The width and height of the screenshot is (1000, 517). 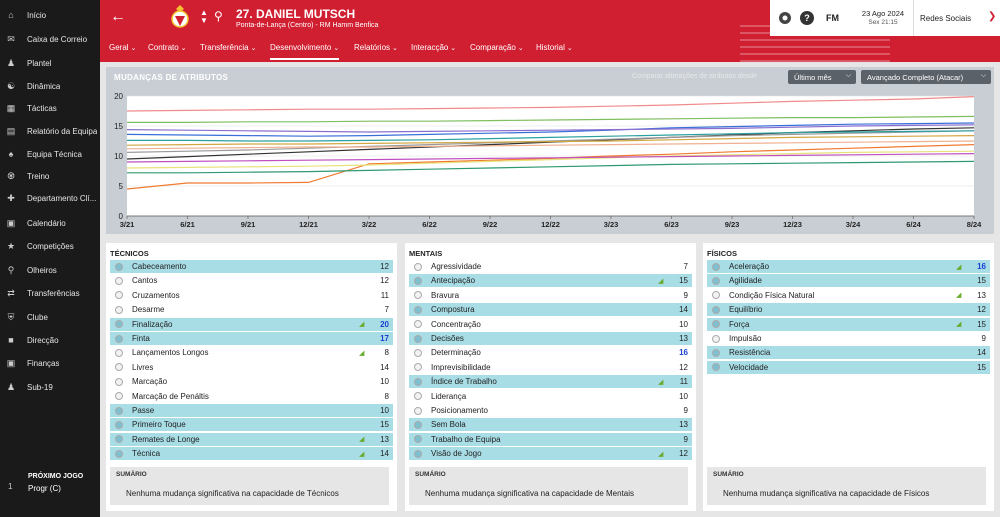 I want to click on attribute-row: Determinação 16, so click(x=550, y=352).